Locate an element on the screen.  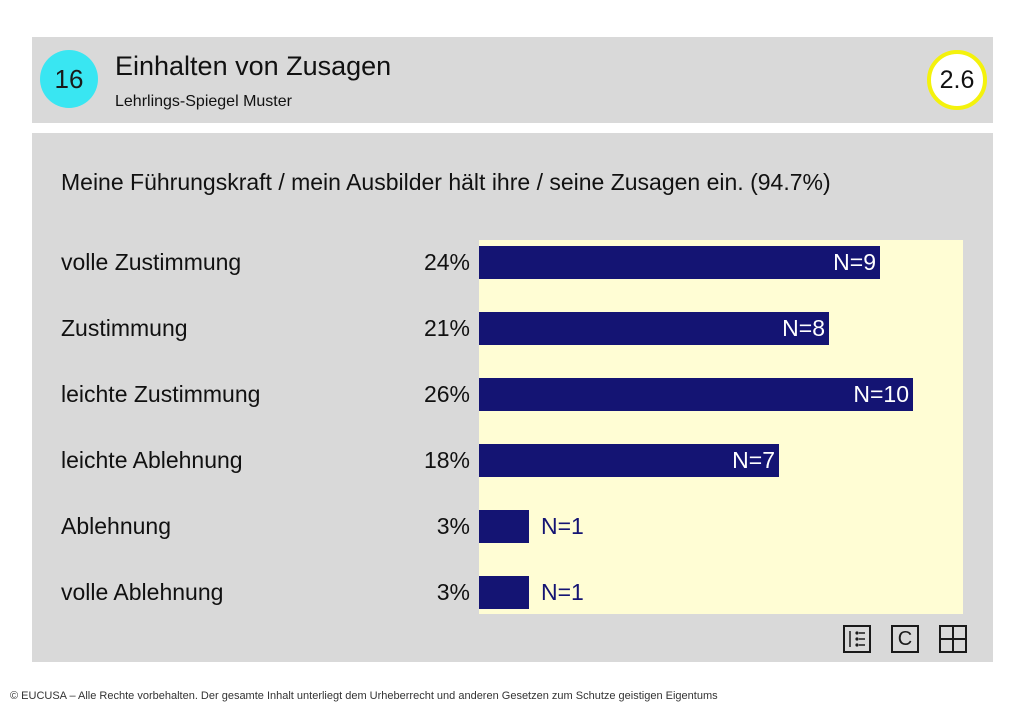
percent-label: 18% is located at coordinates (446, 460).